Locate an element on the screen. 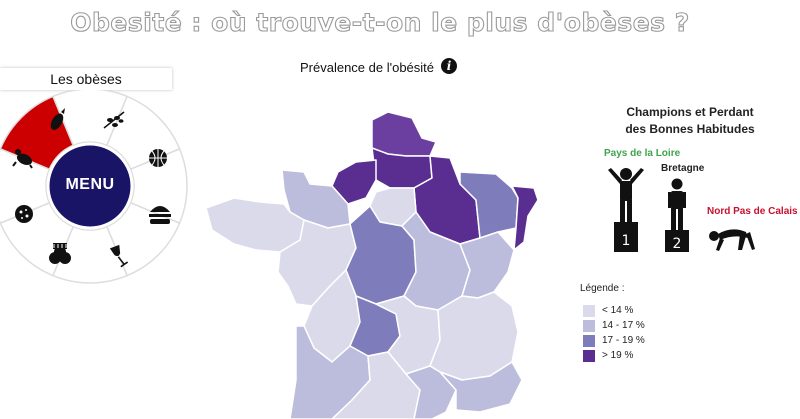 The width and height of the screenshot is (800, 419). champions-title-line1: Champions et Perdant is located at coordinates (690, 112).